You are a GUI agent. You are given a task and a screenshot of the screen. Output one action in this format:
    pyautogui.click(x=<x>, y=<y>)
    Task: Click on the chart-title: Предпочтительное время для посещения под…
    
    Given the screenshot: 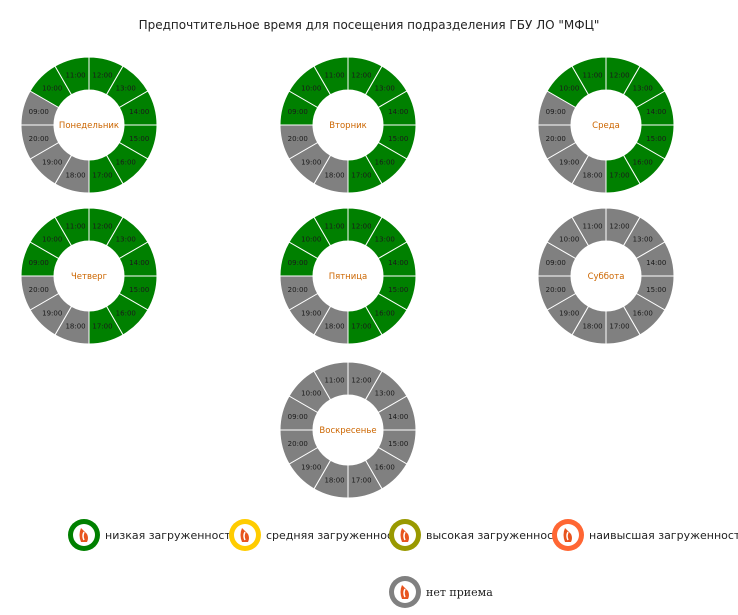 What is the action you would take?
    pyautogui.click(x=369, y=25)
    